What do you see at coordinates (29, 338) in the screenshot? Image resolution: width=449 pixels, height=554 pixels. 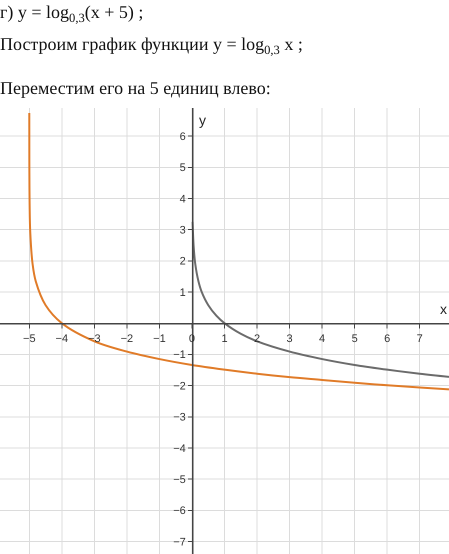 I see `x-tick-label: −5` at bounding box center [29, 338].